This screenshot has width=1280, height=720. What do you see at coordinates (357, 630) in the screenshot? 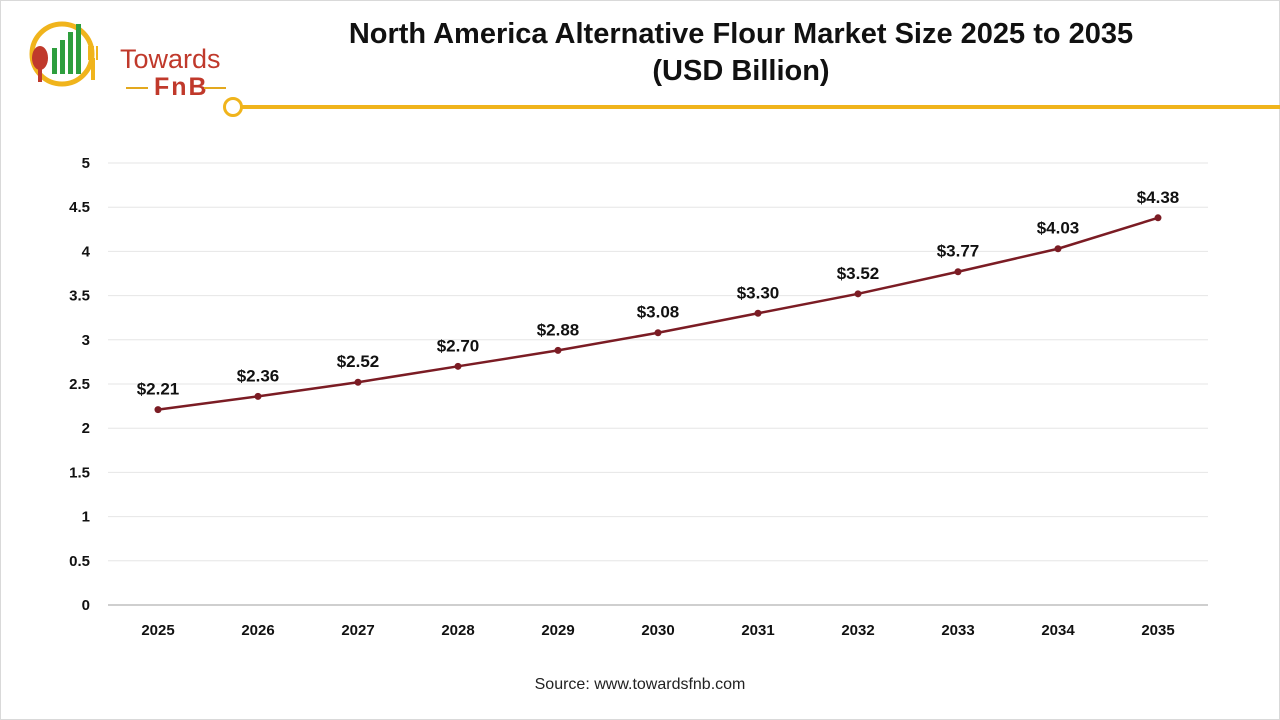
I see `x-tick-label: 2027` at bounding box center [357, 630].